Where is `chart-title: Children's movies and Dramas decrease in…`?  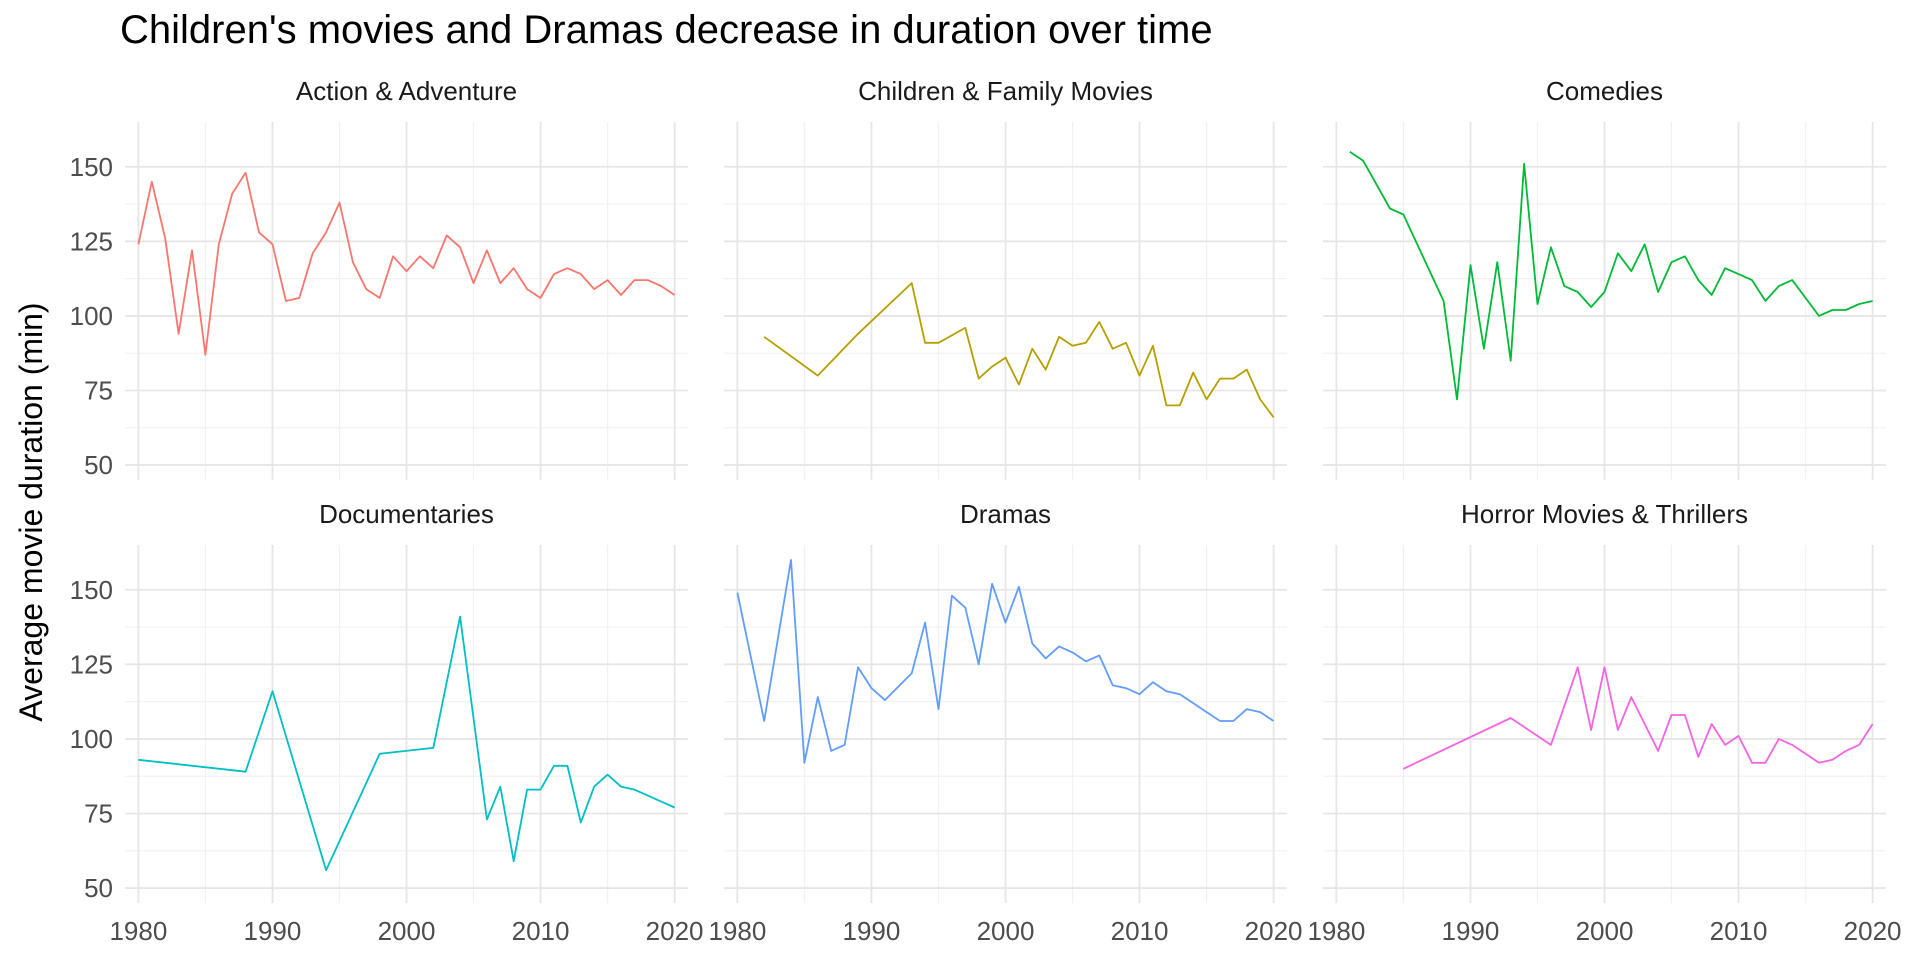
chart-title: Children's movies and Dramas decrease in… is located at coordinates (666, 30).